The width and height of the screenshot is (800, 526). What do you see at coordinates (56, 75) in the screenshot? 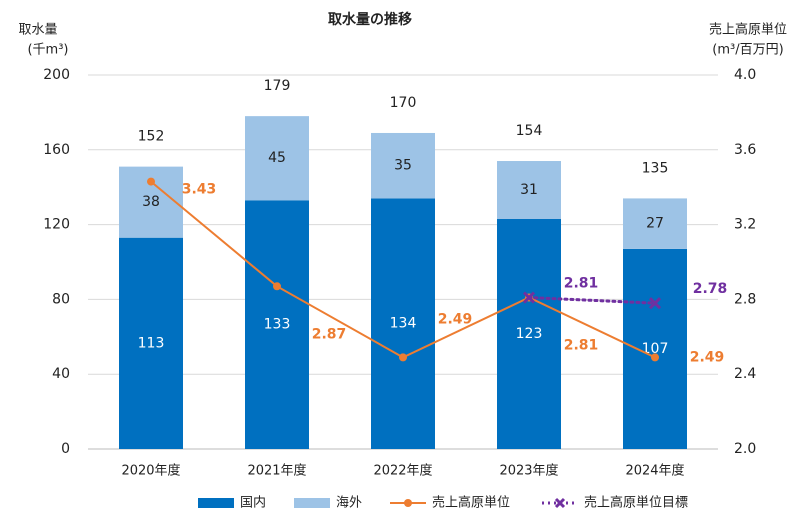
I see `y-tick-label: 200` at bounding box center [56, 75].